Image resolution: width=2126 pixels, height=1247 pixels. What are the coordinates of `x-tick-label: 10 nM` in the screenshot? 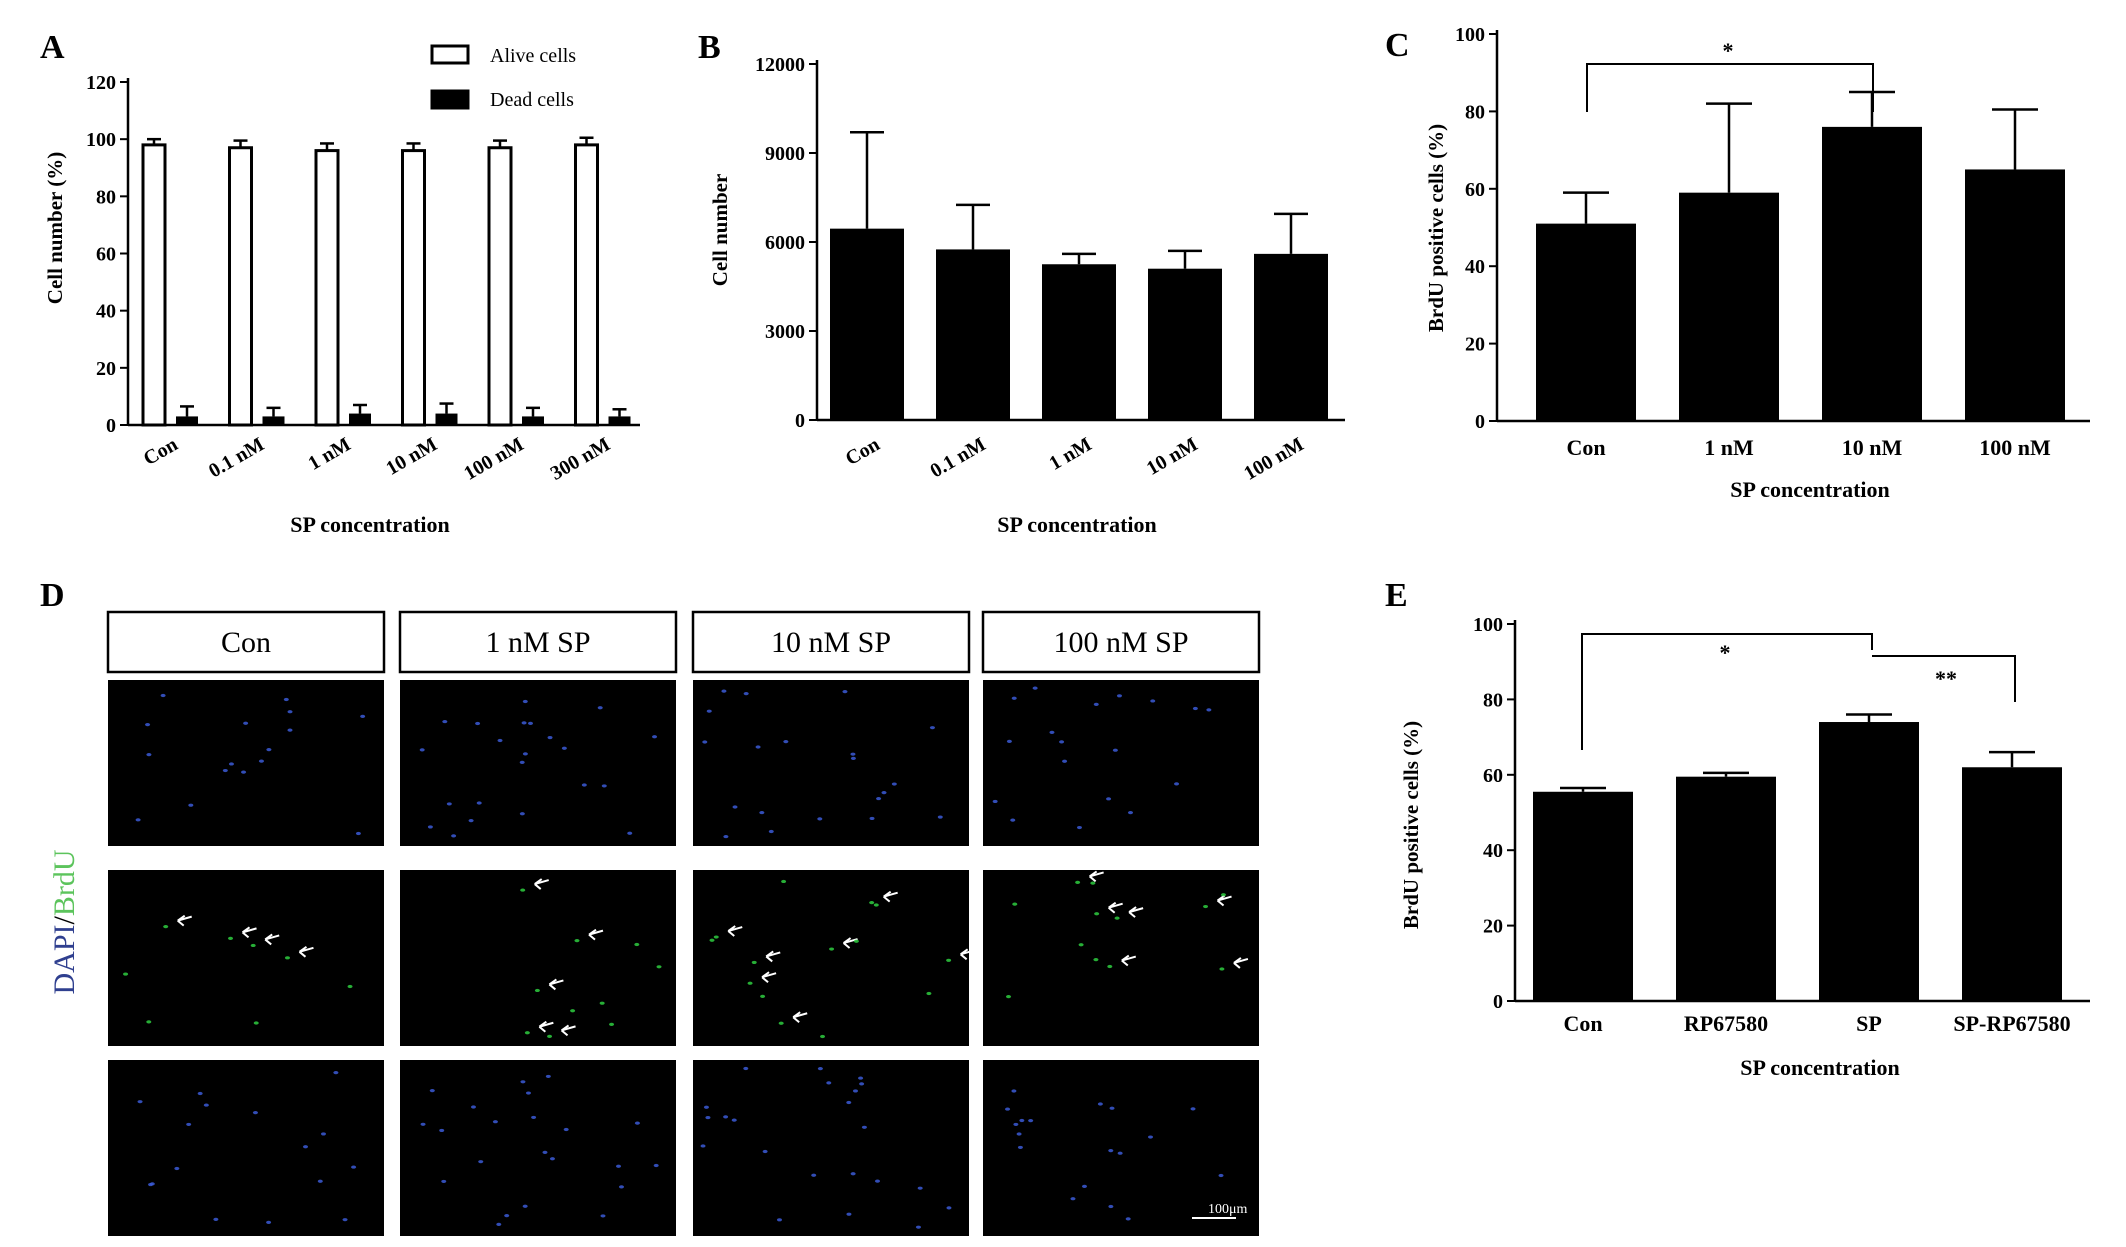 It's located at (1172, 456).